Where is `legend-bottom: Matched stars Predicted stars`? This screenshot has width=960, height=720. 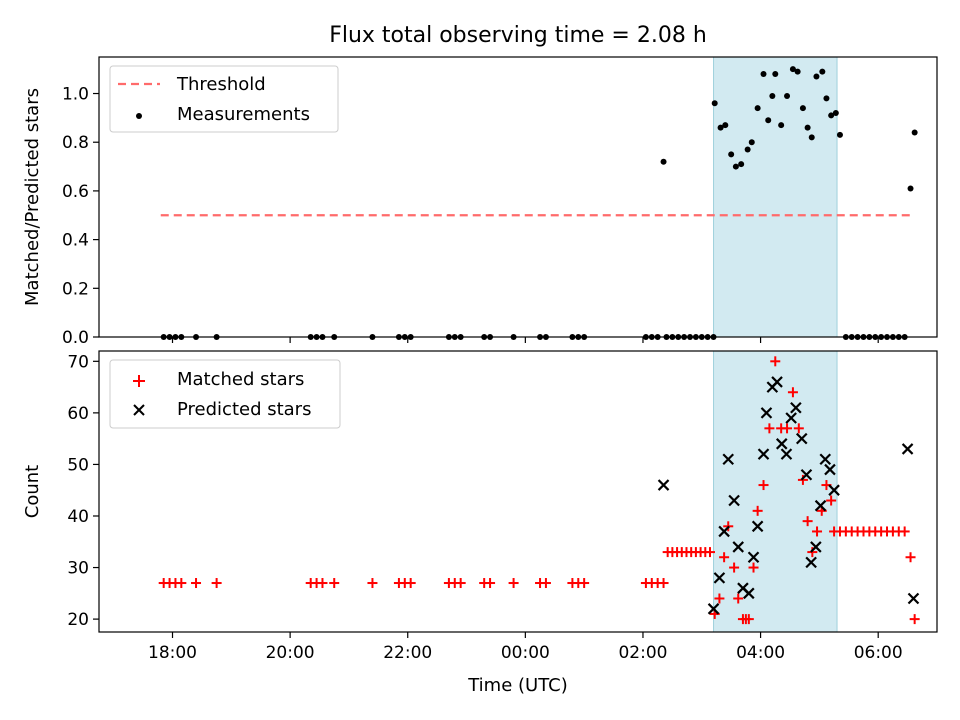
legend-bottom: Matched stars Predicted stars is located at coordinates (225, 394).